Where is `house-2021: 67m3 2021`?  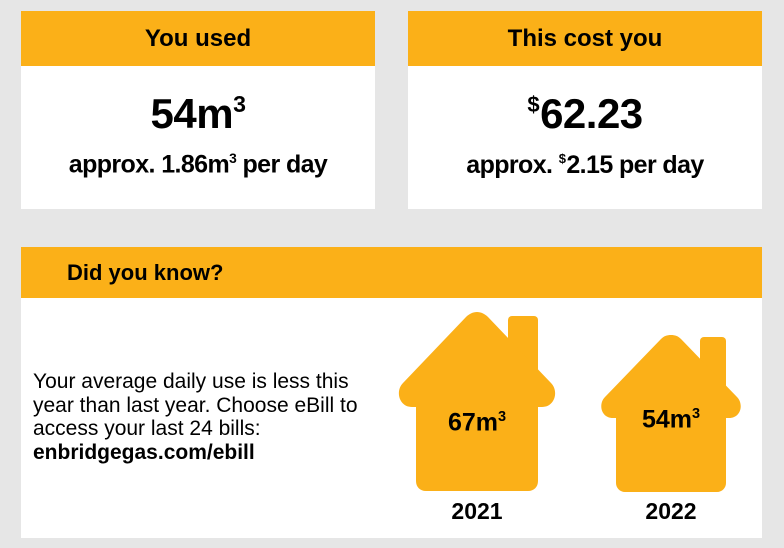 house-2021: 67m3 2021 is located at coordinates (477, 416).